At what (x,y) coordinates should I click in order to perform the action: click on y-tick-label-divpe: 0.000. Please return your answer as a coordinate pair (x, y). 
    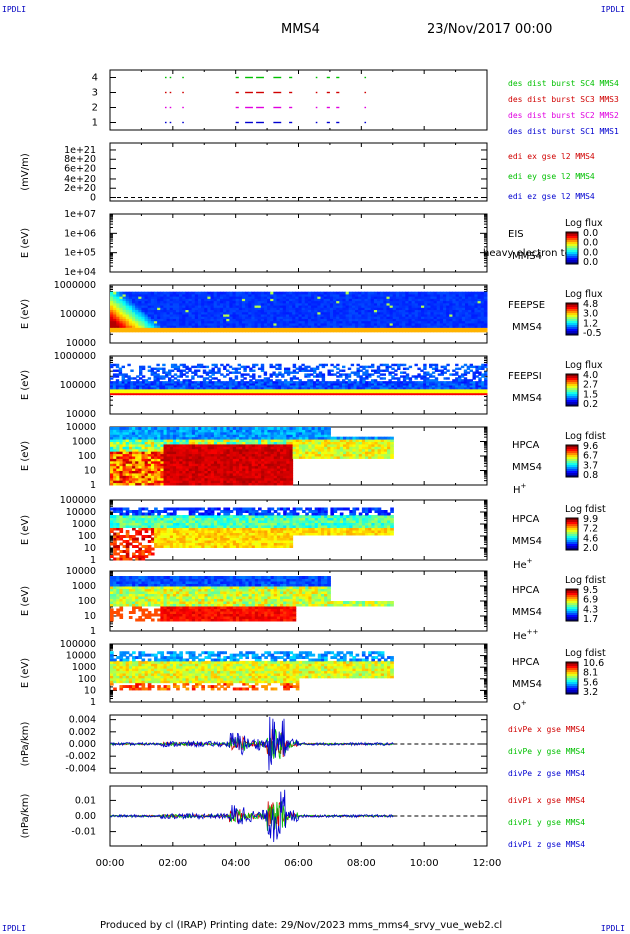
    Looking at the image, I should click on (82, 744).